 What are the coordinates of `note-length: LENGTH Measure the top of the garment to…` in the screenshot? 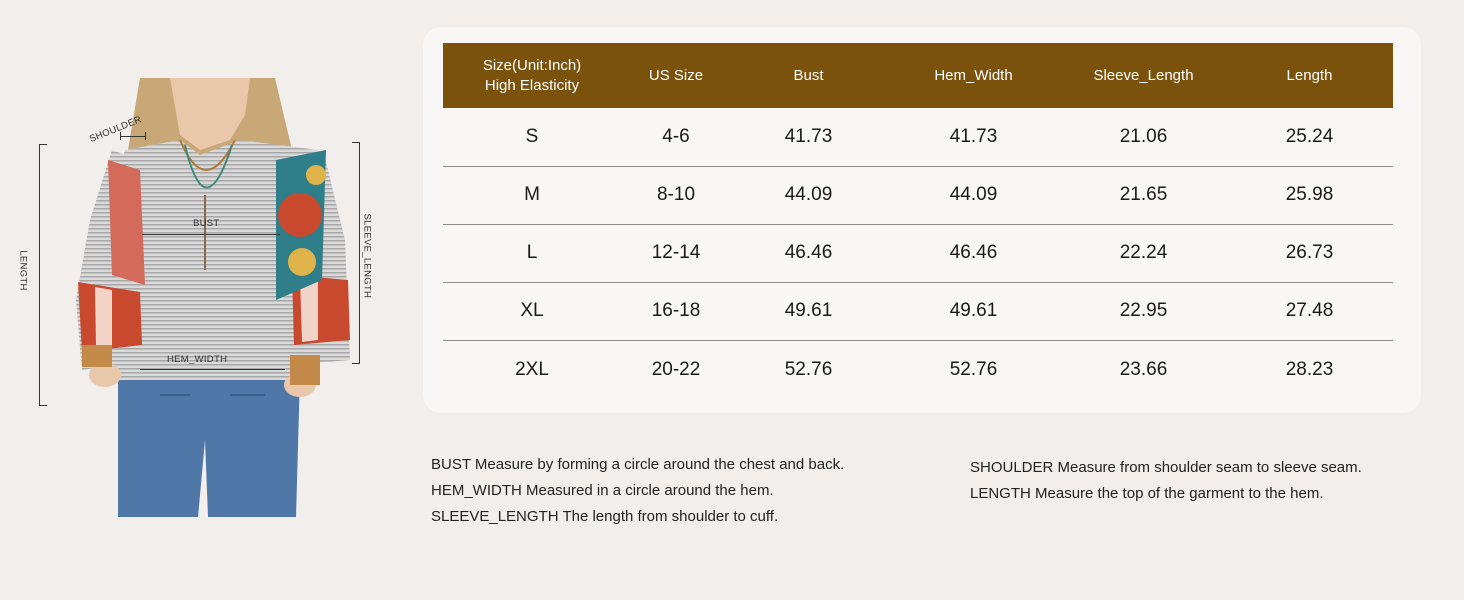 It's located at (1147, 493).